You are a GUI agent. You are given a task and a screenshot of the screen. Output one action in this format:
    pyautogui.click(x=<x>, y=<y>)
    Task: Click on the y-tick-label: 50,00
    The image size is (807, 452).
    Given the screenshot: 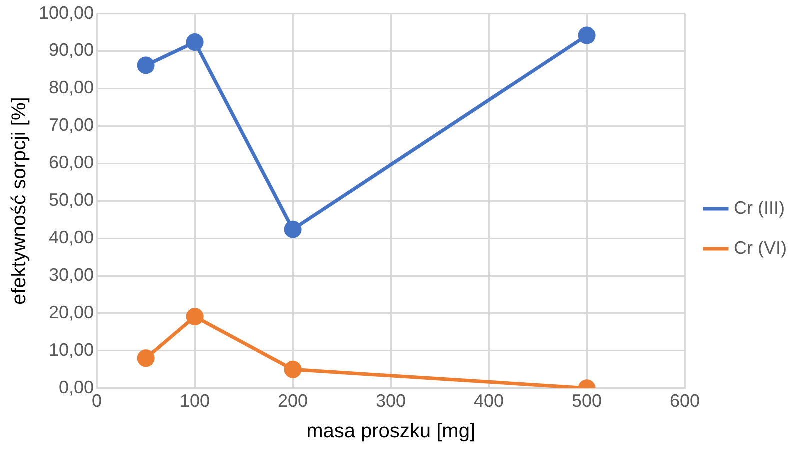 What is the action you would take?
    pyautogui.click(x=71, y=200)
    